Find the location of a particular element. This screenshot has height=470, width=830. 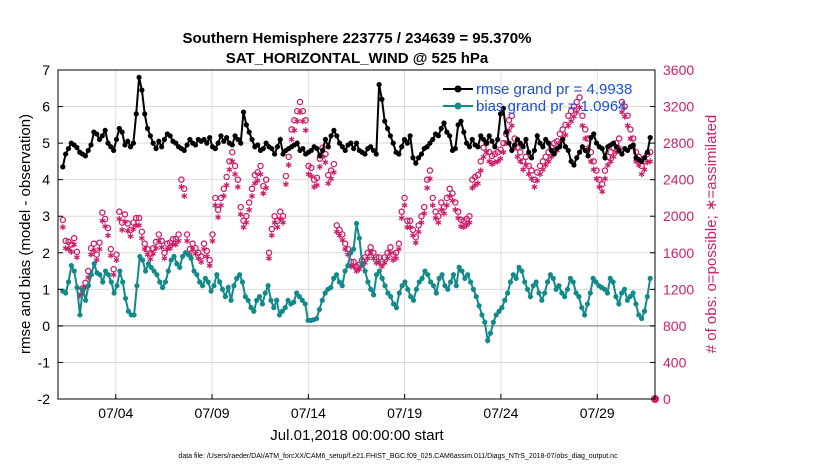

legend-bias-label: bias grand pr = 1.0964 is located at coordinates (551, 106).